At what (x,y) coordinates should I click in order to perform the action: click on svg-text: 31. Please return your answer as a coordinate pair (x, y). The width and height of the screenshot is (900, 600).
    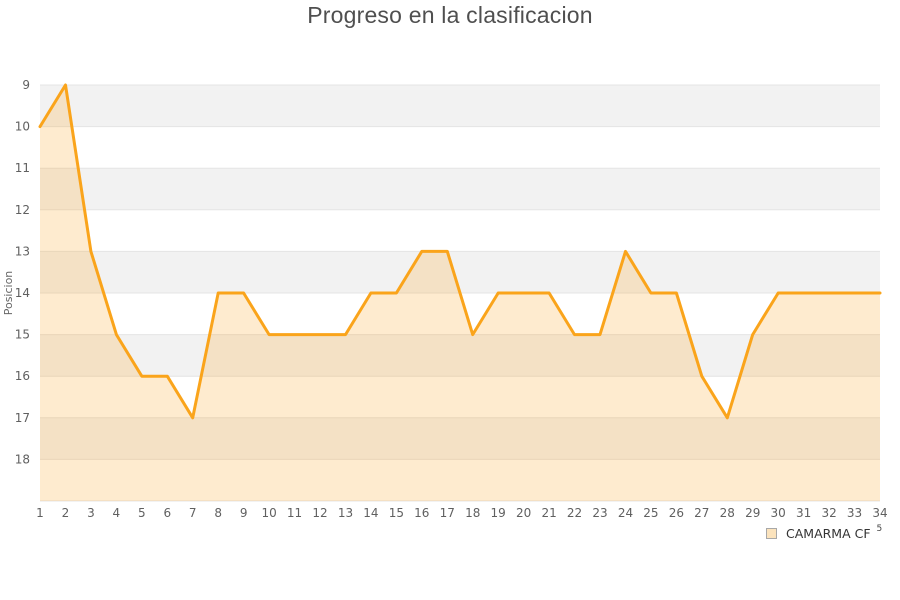
    Looking at the image, I should click on (803, 513).